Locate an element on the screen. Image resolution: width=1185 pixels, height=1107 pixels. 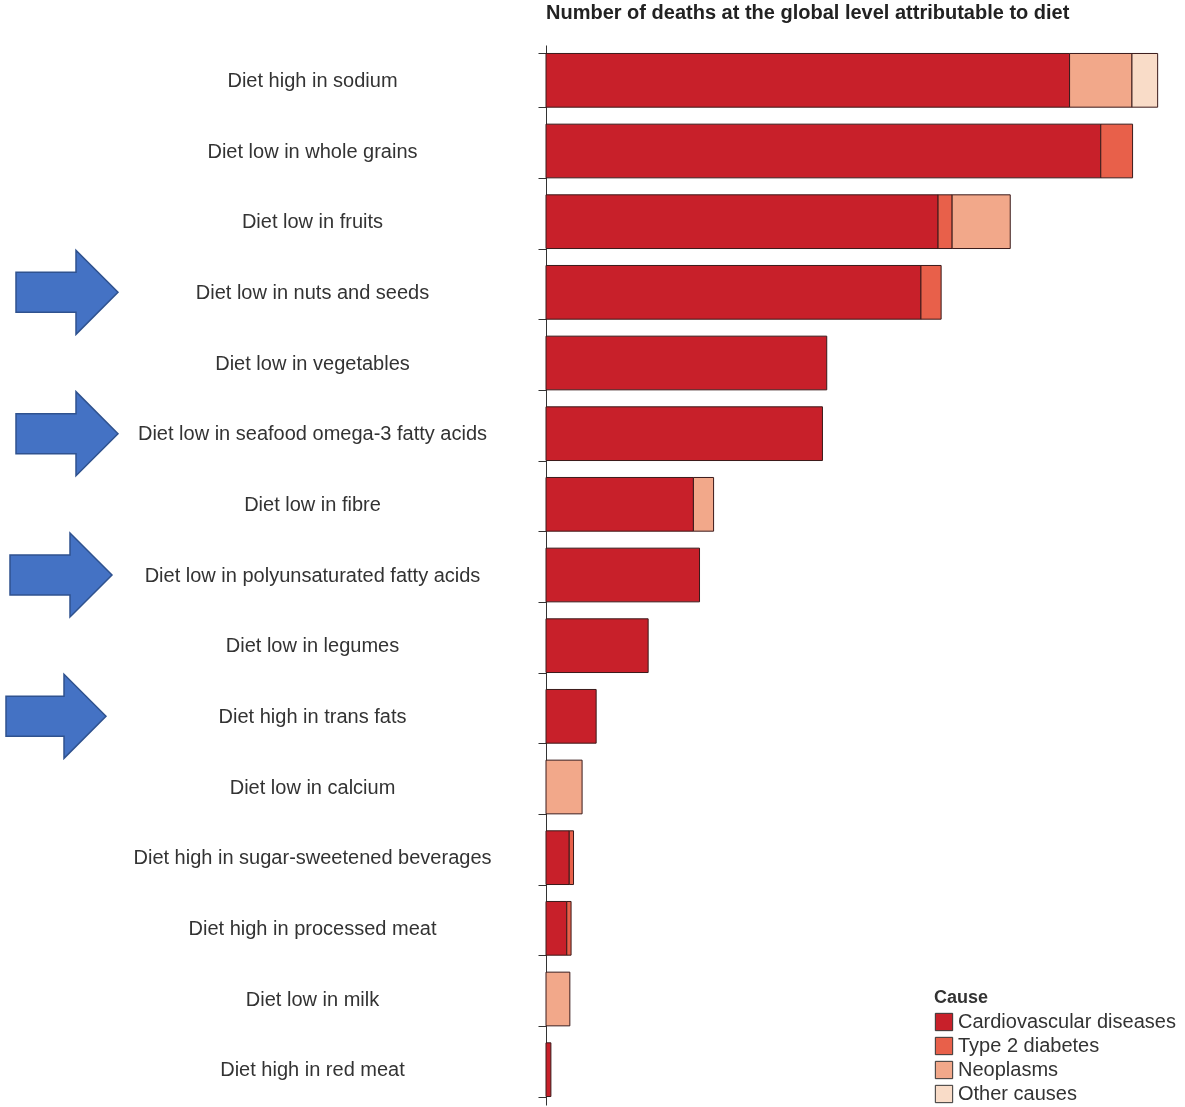
legend-title: Cause is located at coordinates (961, 997).